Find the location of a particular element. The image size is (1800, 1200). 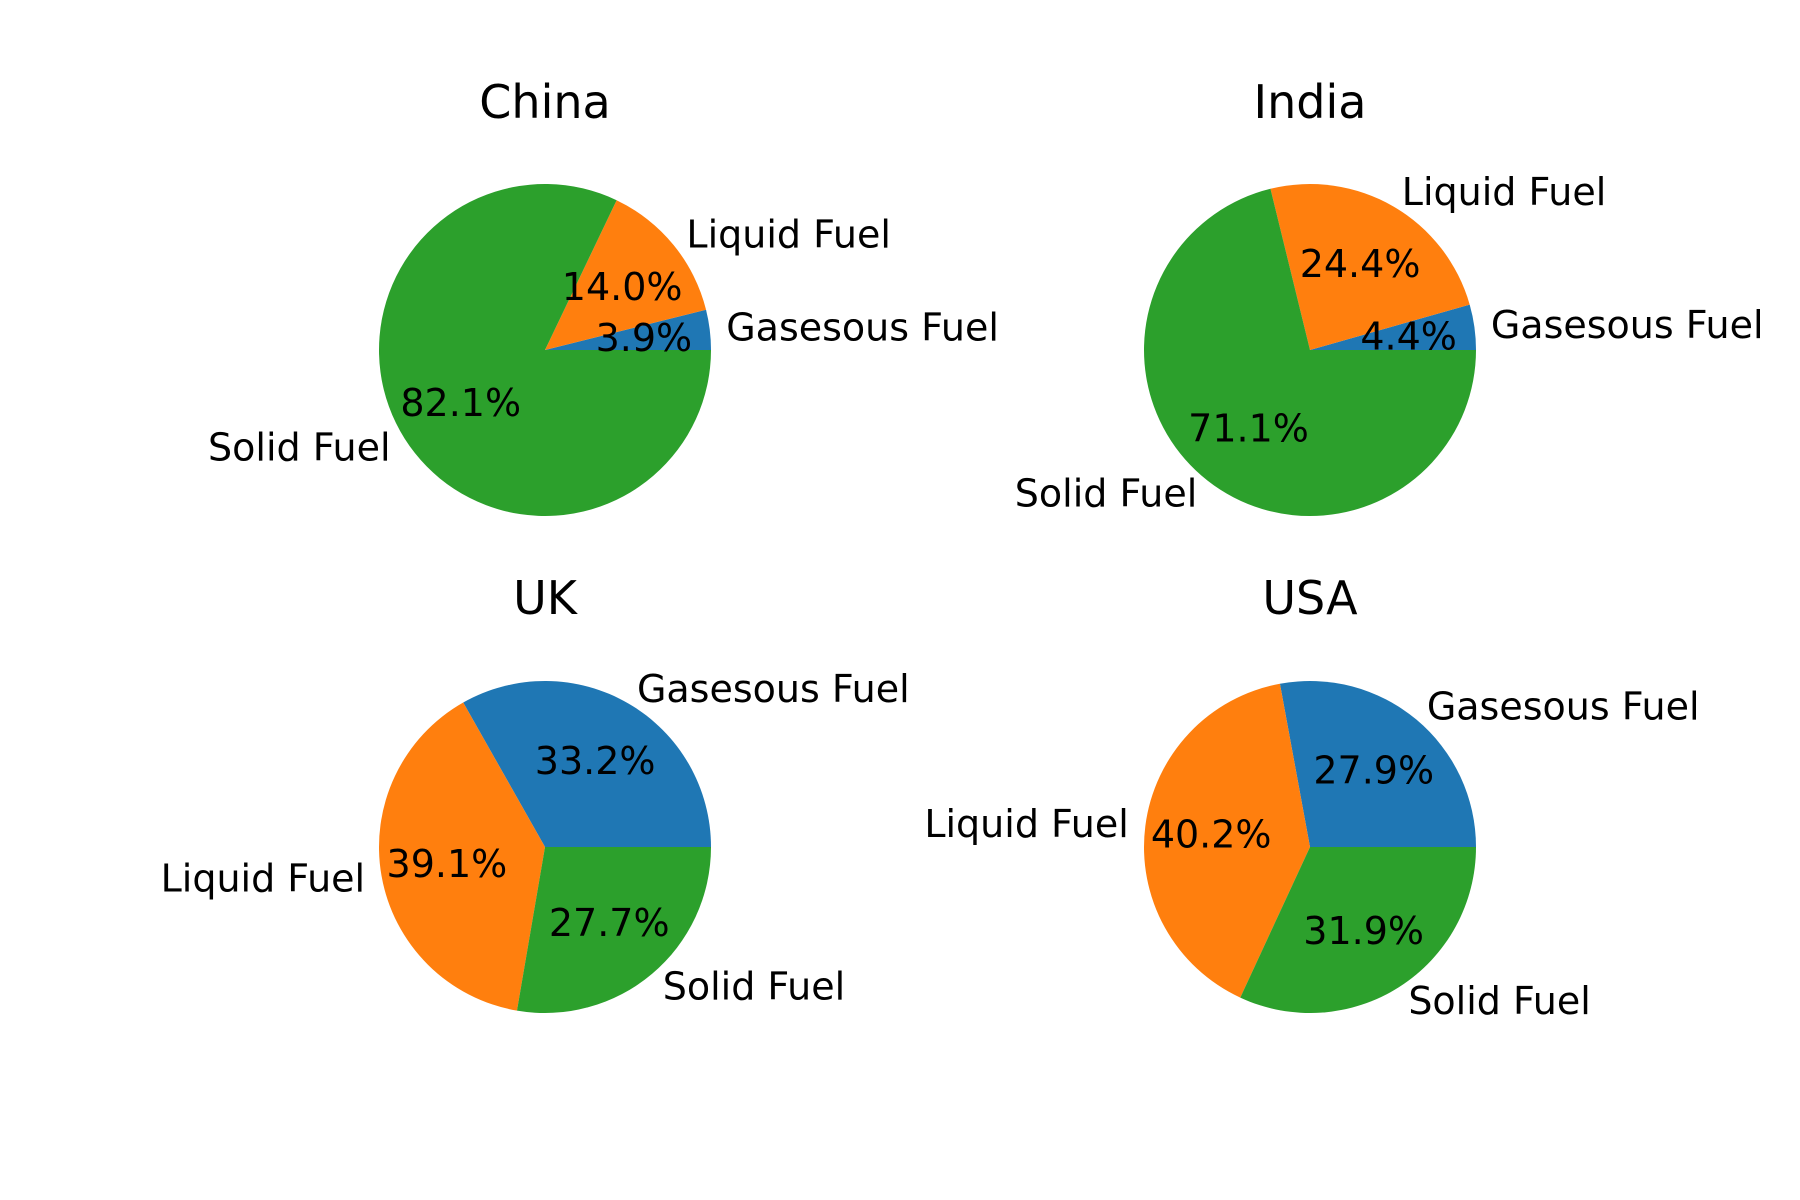

pie-slice-china-gasesous-fuel is located at coordinates (628, 329).